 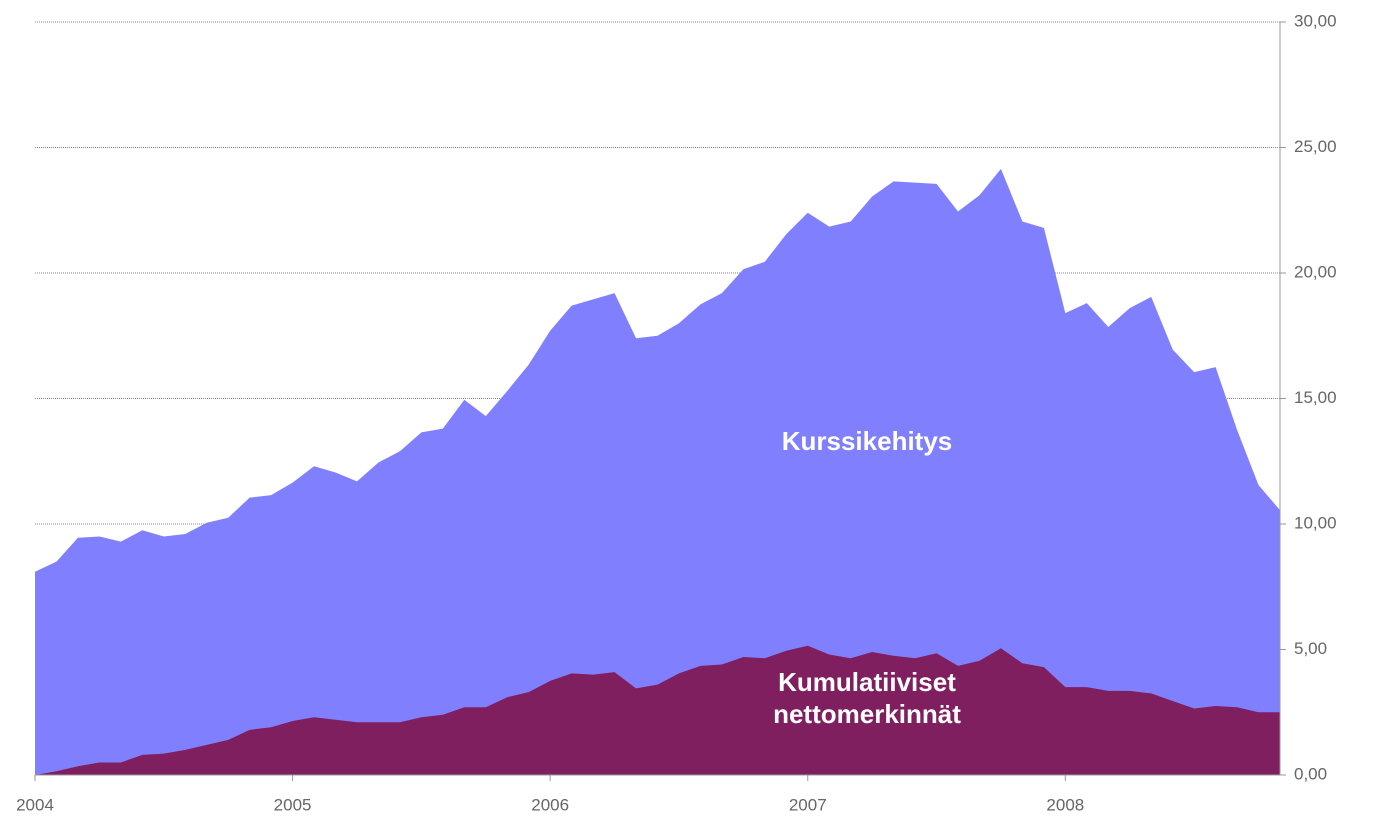 What do you see at coordinates (1315, 271) in the screenshot?
I see `y-tick-label: 20,00` at bounding box center [1315, 271].